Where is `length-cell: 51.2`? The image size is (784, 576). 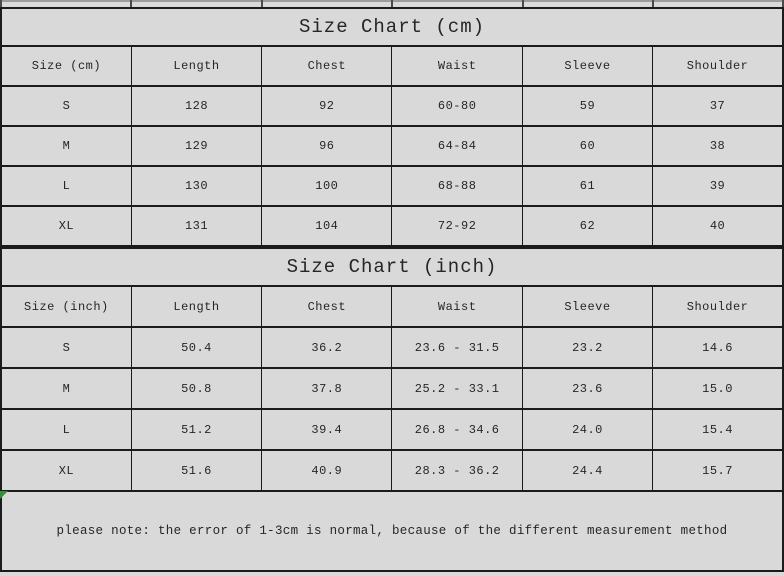
length-cell: 51.2 is located at coordinates (196, 429).